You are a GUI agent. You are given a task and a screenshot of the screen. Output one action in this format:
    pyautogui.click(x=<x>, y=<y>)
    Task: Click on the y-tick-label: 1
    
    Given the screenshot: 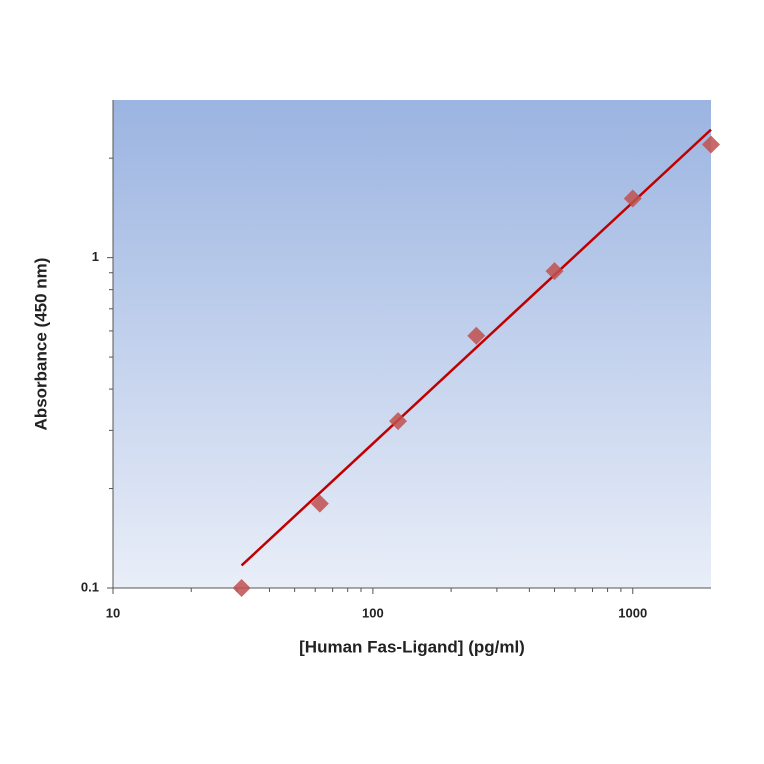 What is the action you would take?
    pyautogui.click(x=95, y=256)
    